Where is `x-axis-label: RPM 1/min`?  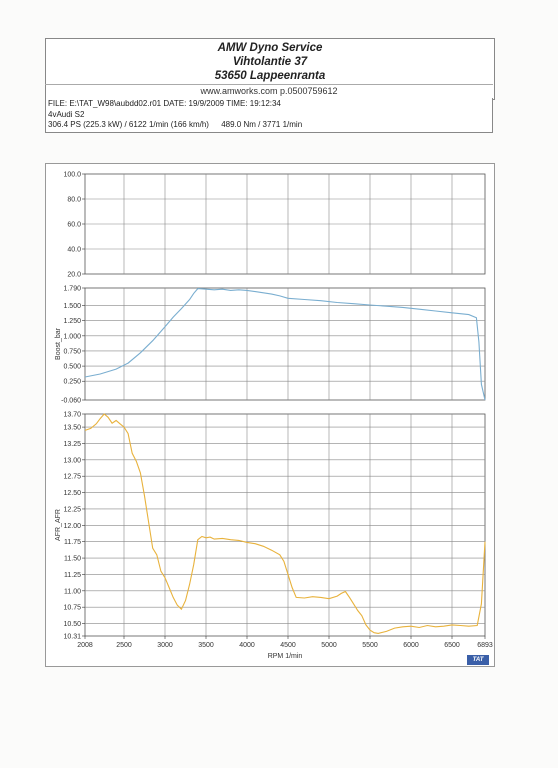
x-axis-label: RPM 1/min is located at coordinates (285, 656).